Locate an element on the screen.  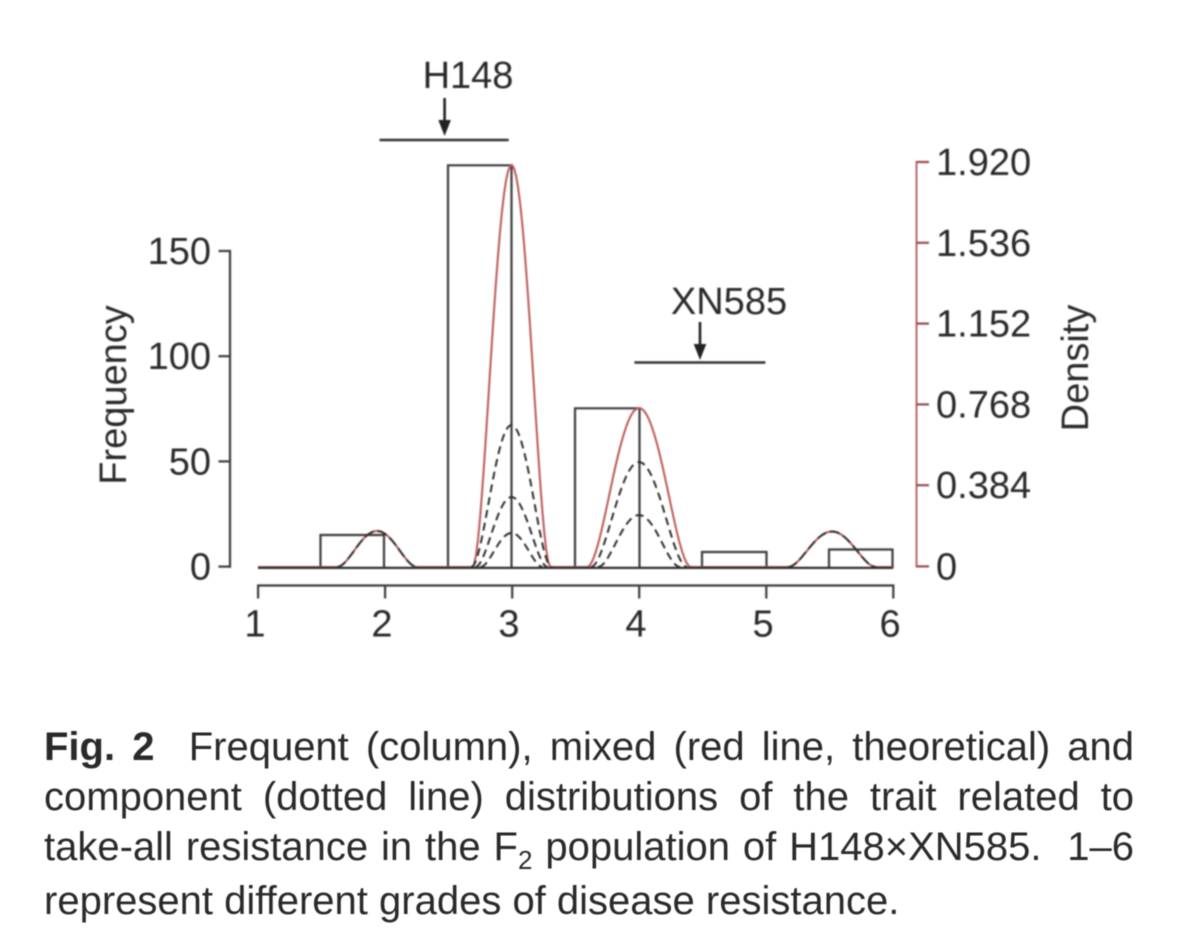
svg-text: 100 is located at coordinates (179, 357).